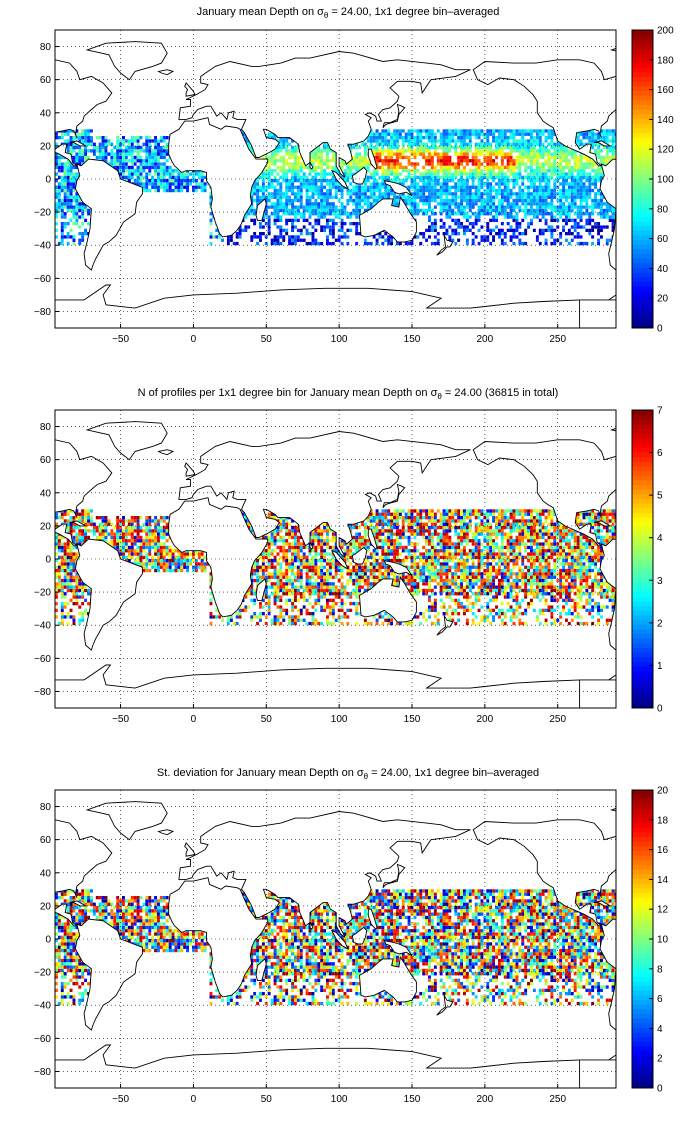 Image resolution: width=696 pixels, height=1140 pixels. What do you see at coordinates (665, 60) in the screenshot?
I see `colorbar-tick-label: 180` at bounding box center [665, 60].